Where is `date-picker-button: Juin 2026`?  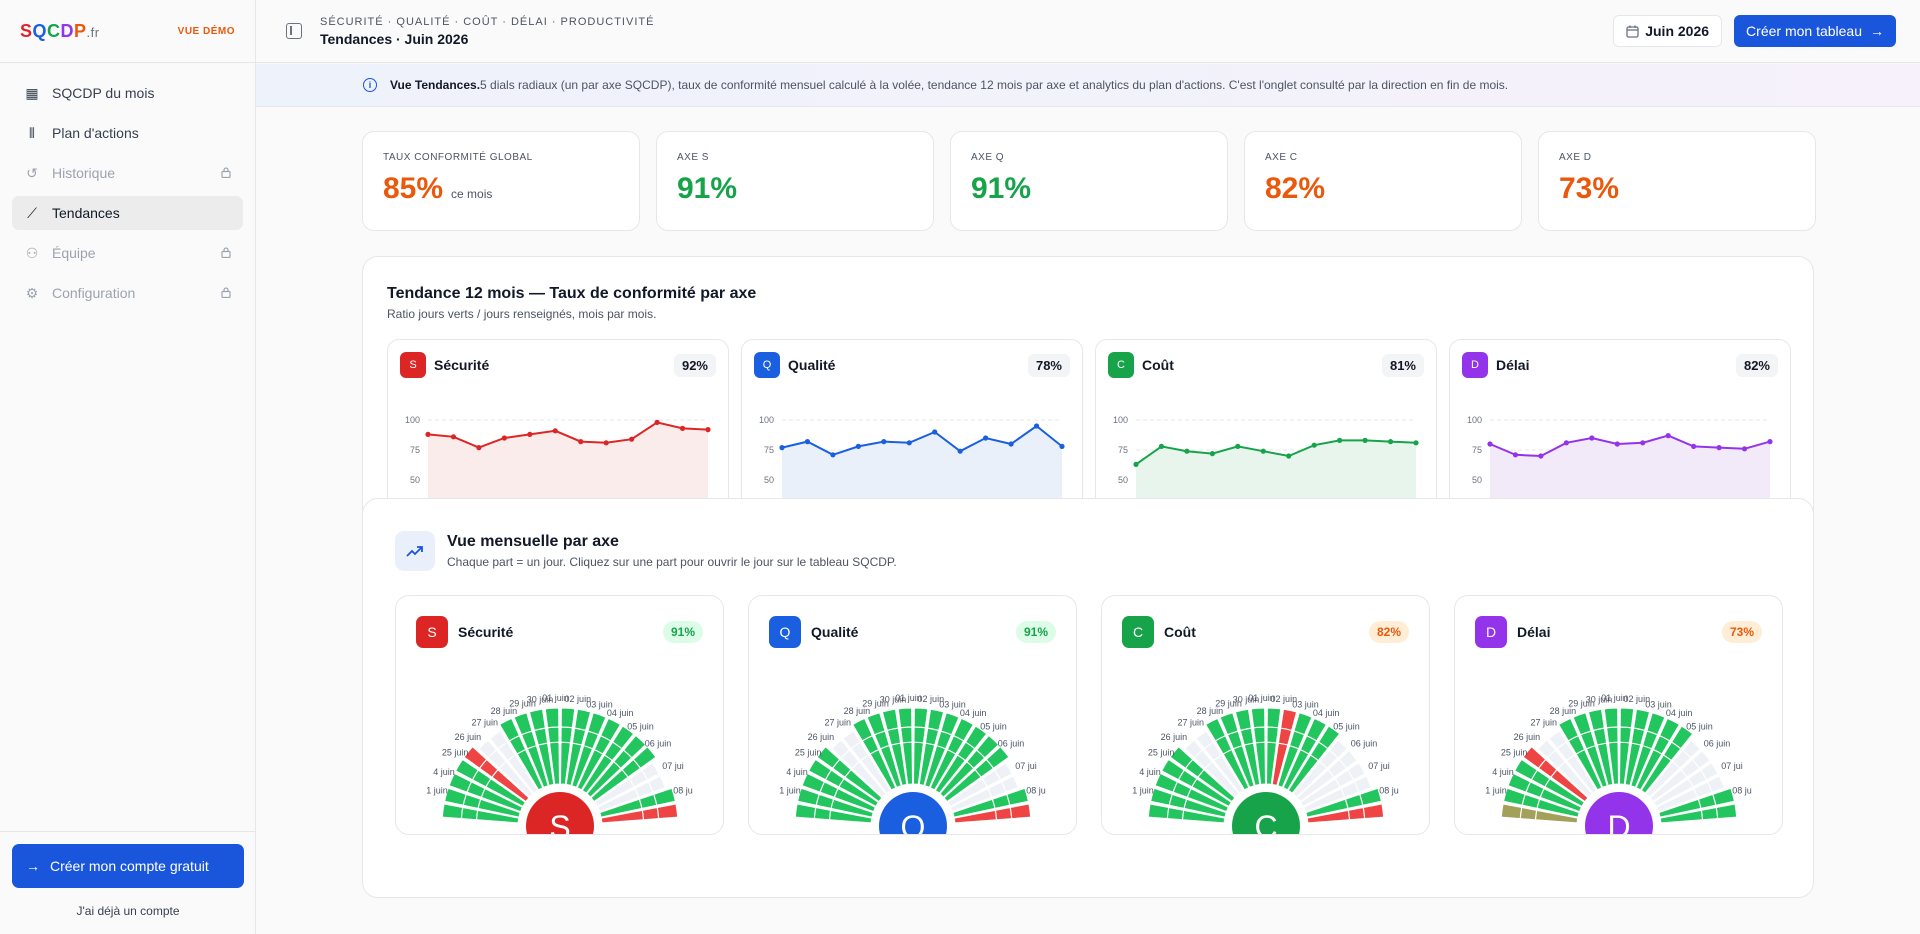 date-picker-button: Juin 2026 is located at coordinates (1668, 31).